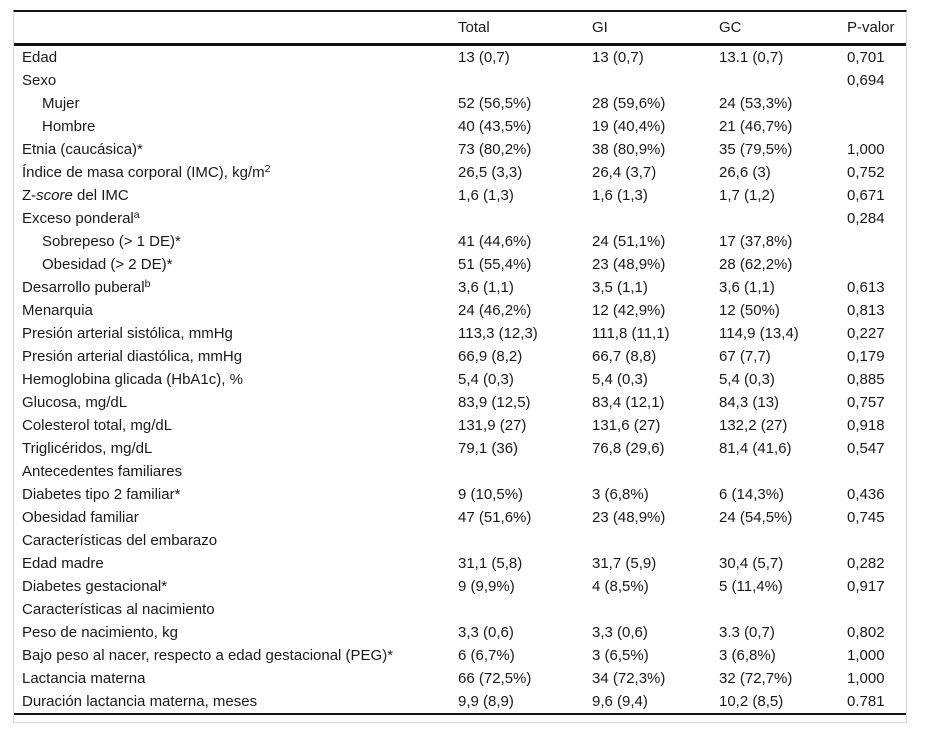 Image resolution: width=932 pixels, height=729 pixels. What do you see at coordinates (751, 563) in the screenshot?
I see `cell-gc: 30,4 (5,7)` at bounding box center [751, 563].